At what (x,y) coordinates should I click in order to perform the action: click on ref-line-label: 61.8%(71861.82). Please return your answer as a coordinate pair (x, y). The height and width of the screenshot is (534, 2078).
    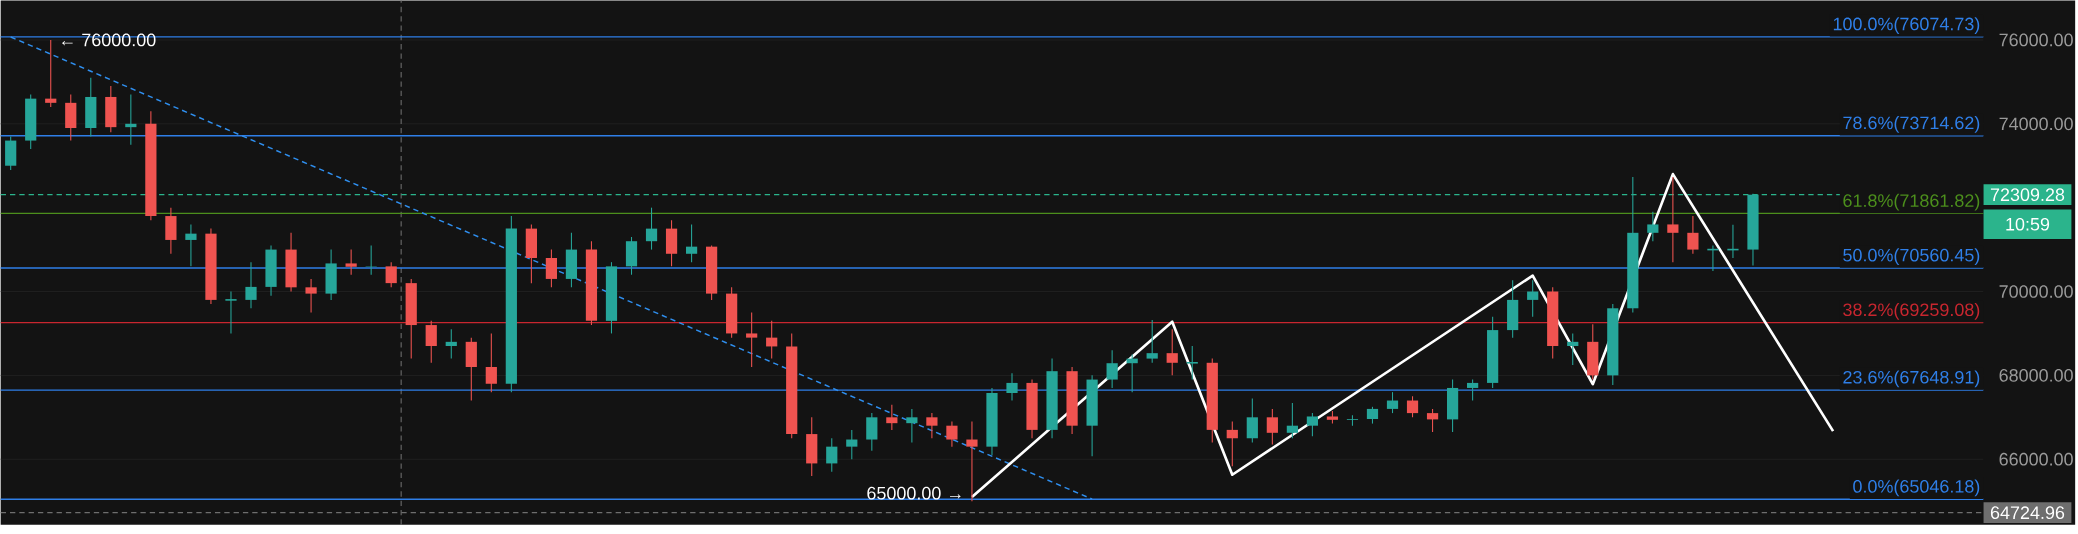
    Looking at the image, I should click on (1911, 202).